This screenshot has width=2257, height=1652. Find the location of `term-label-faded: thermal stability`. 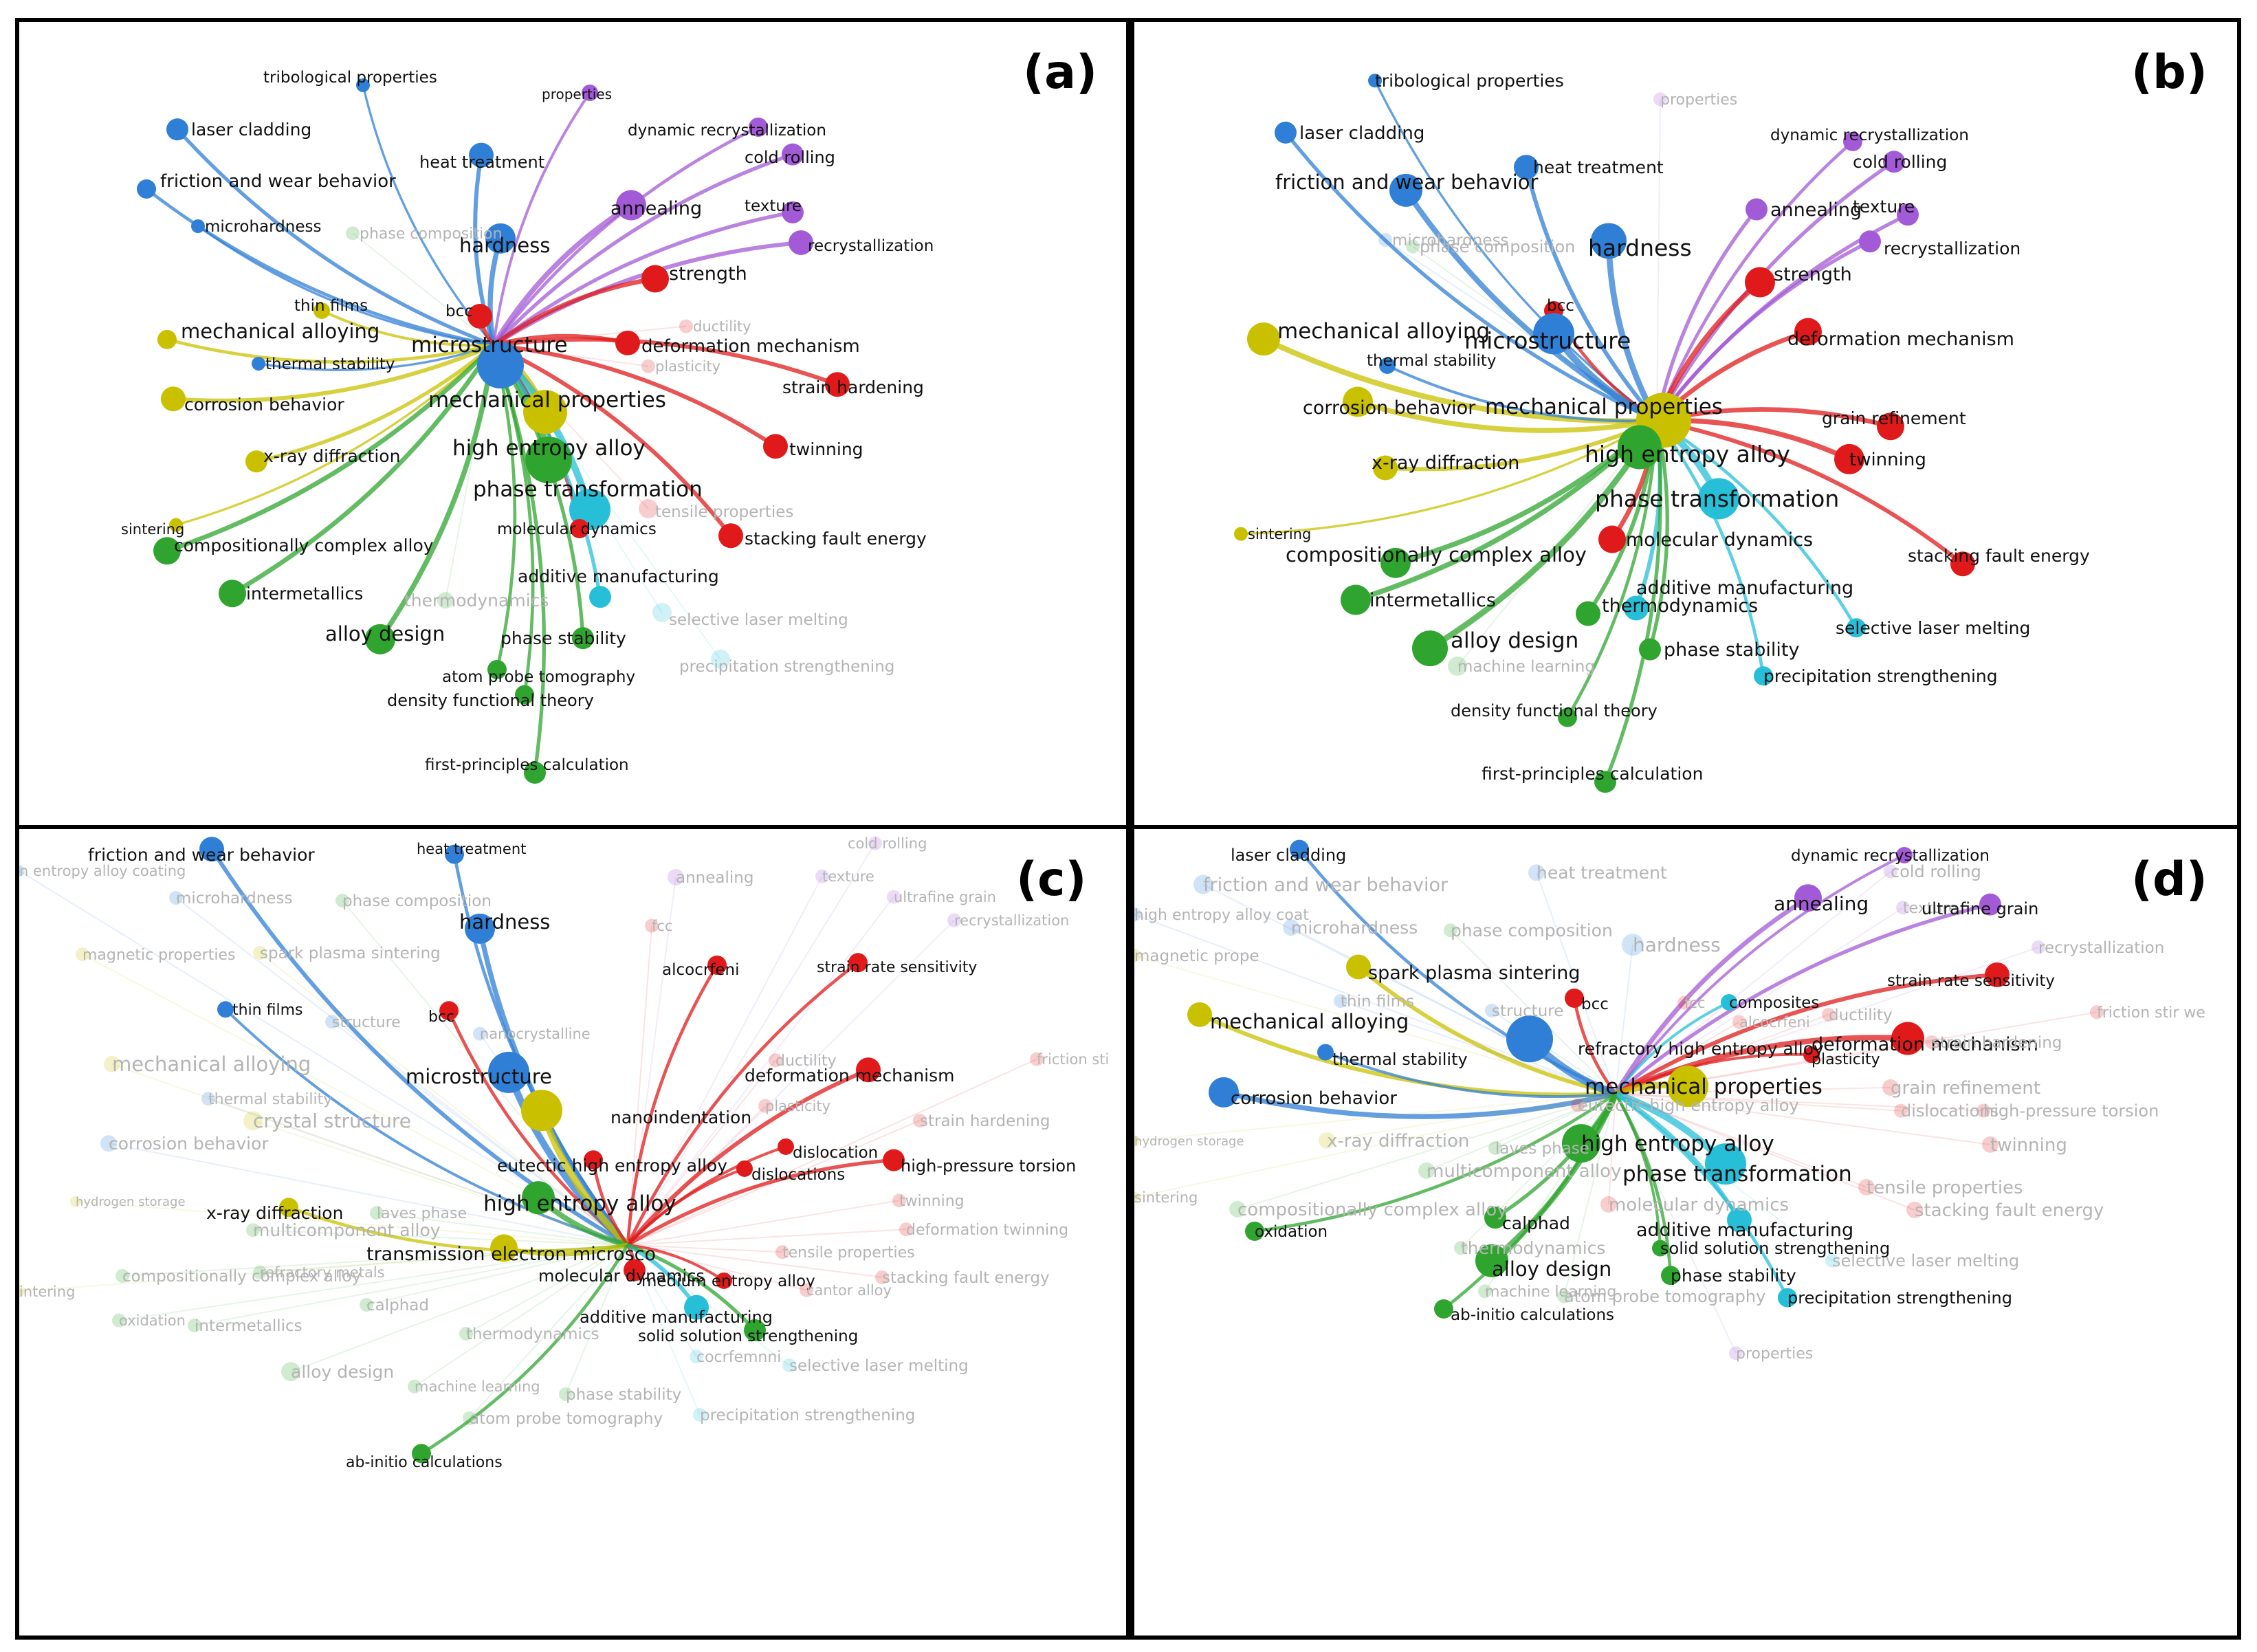

term-label-faded: thermal stability is located at coordinates (270, 1099).